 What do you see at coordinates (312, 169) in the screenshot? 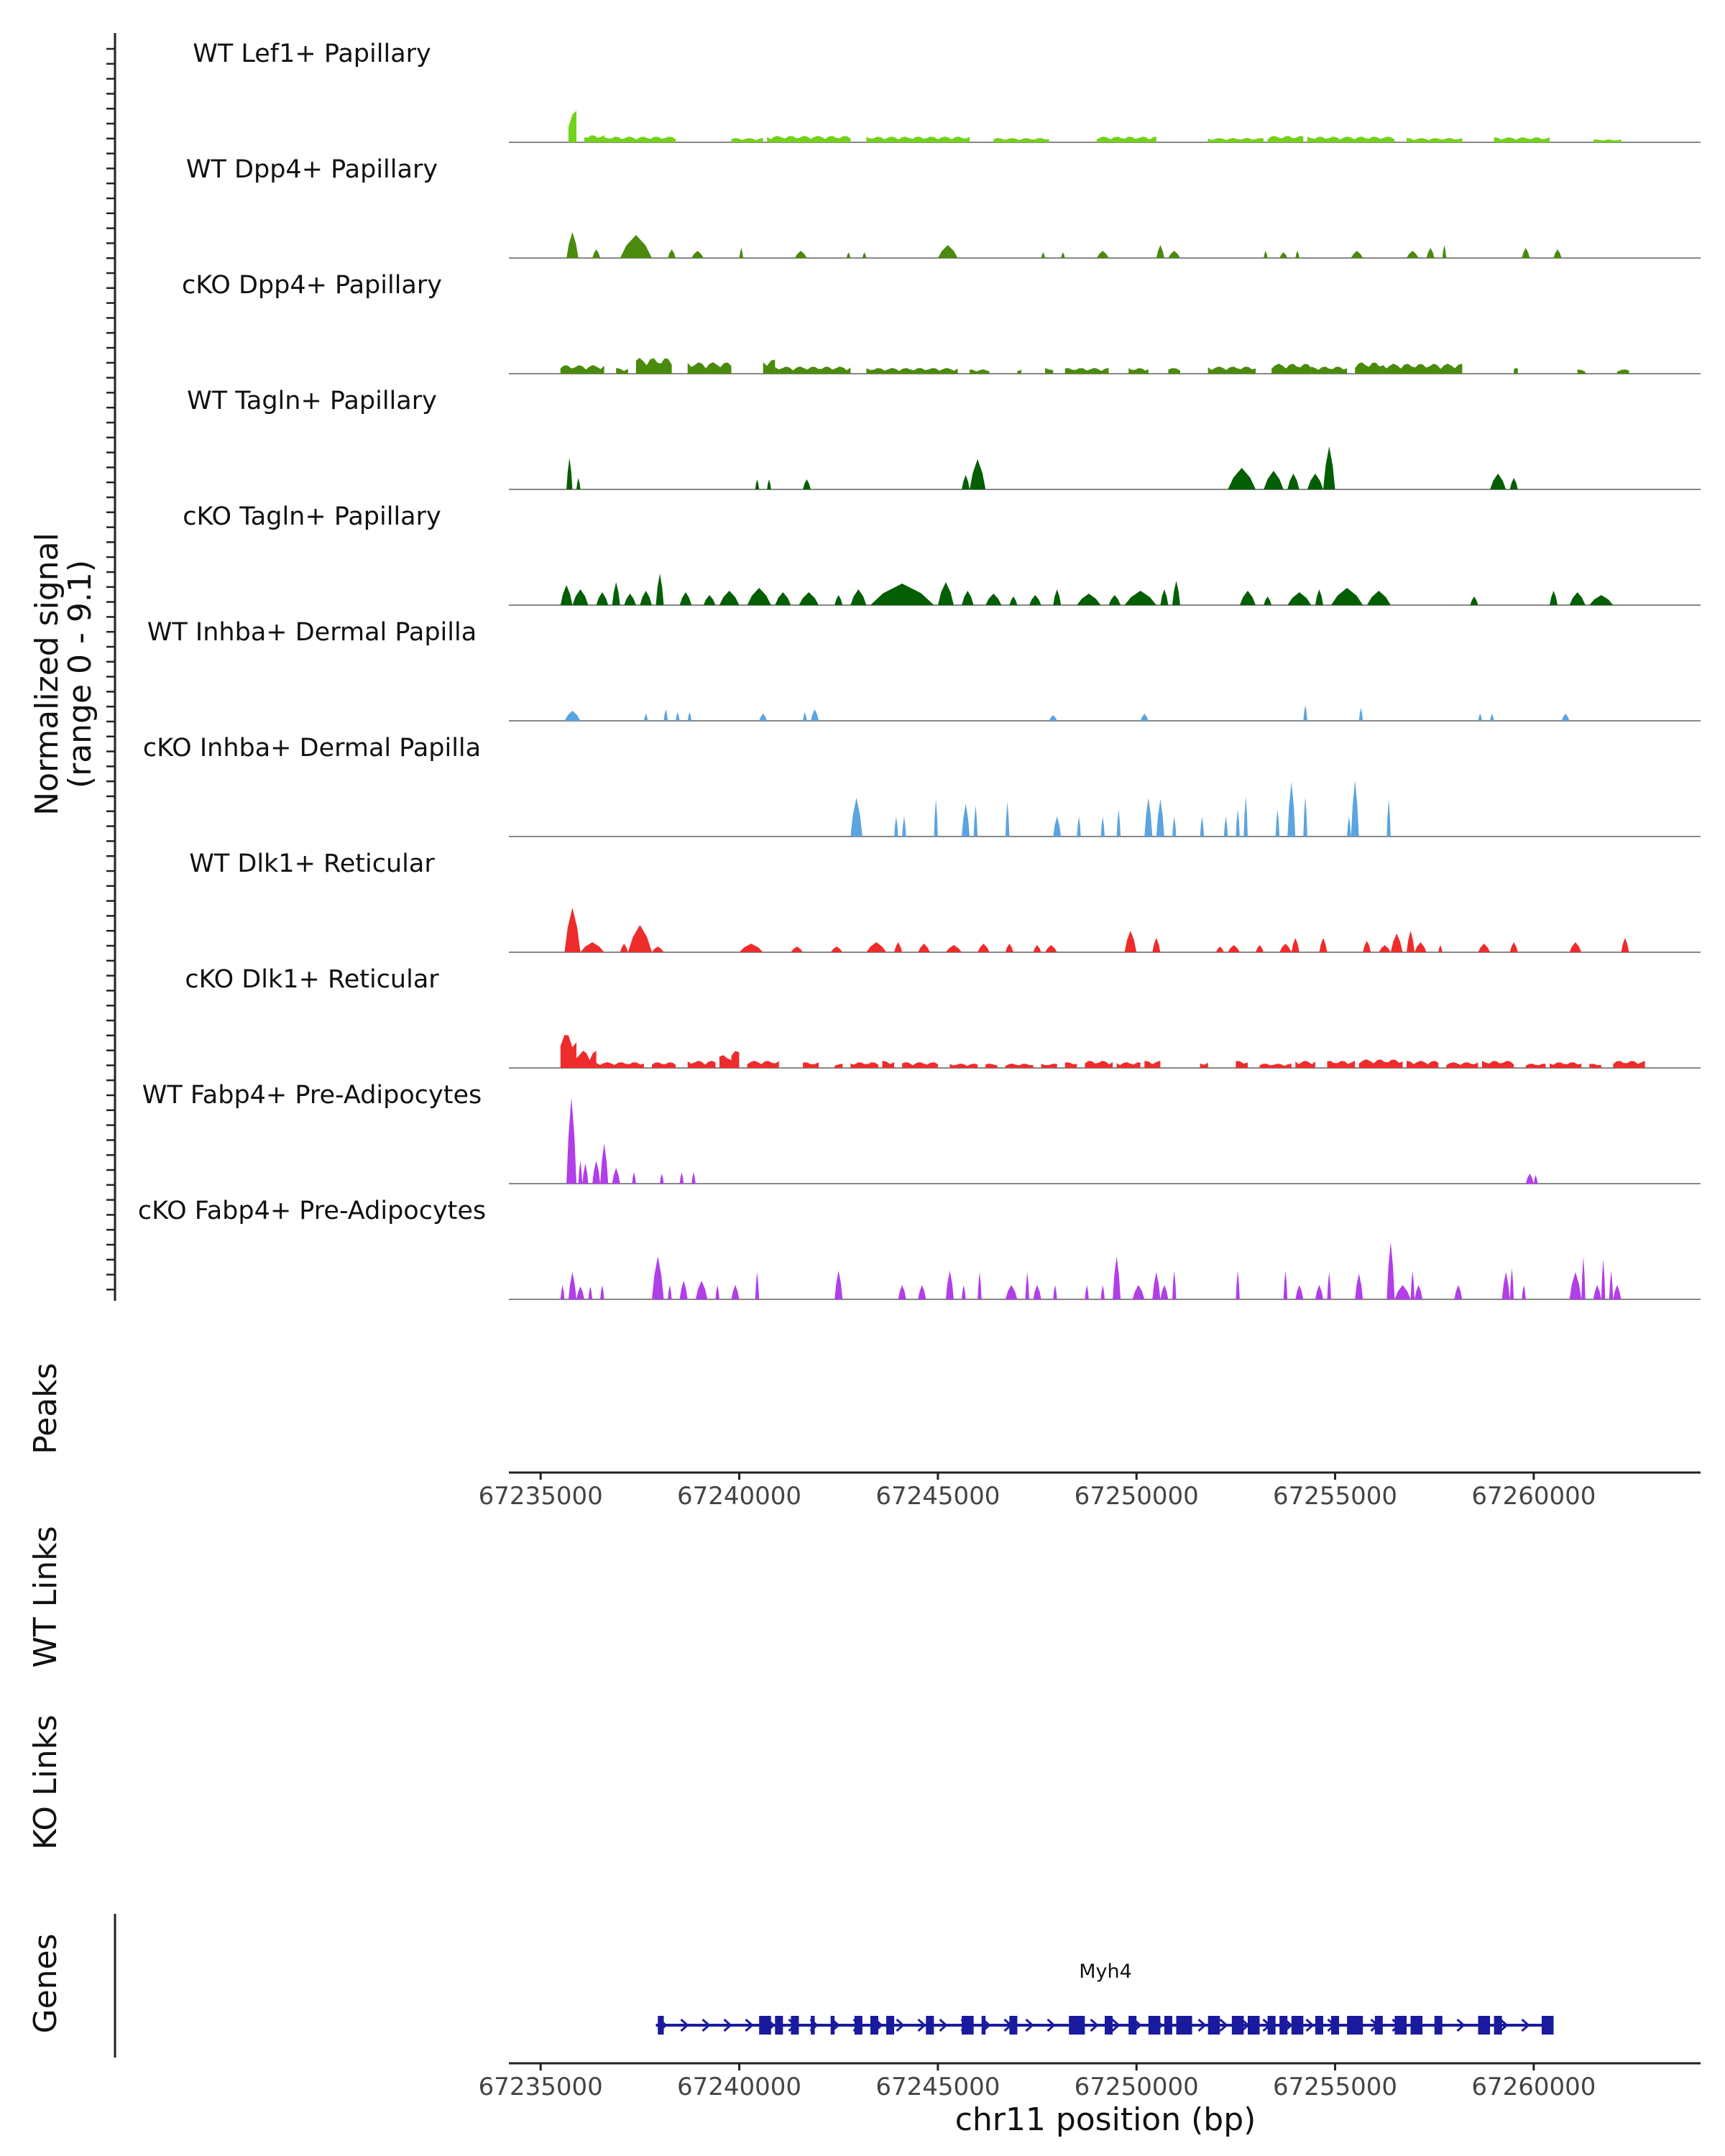
I see `track-label: WT Dpp4+ Papillary` at bounding box center [312, 169].